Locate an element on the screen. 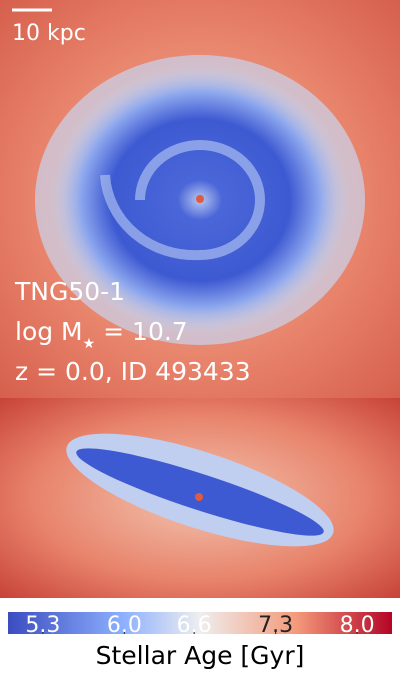 Image resolution: width=400 pixels, height=678 pixels. colorbar-tick-label: 5.3 is located at coordinates (42, 625).